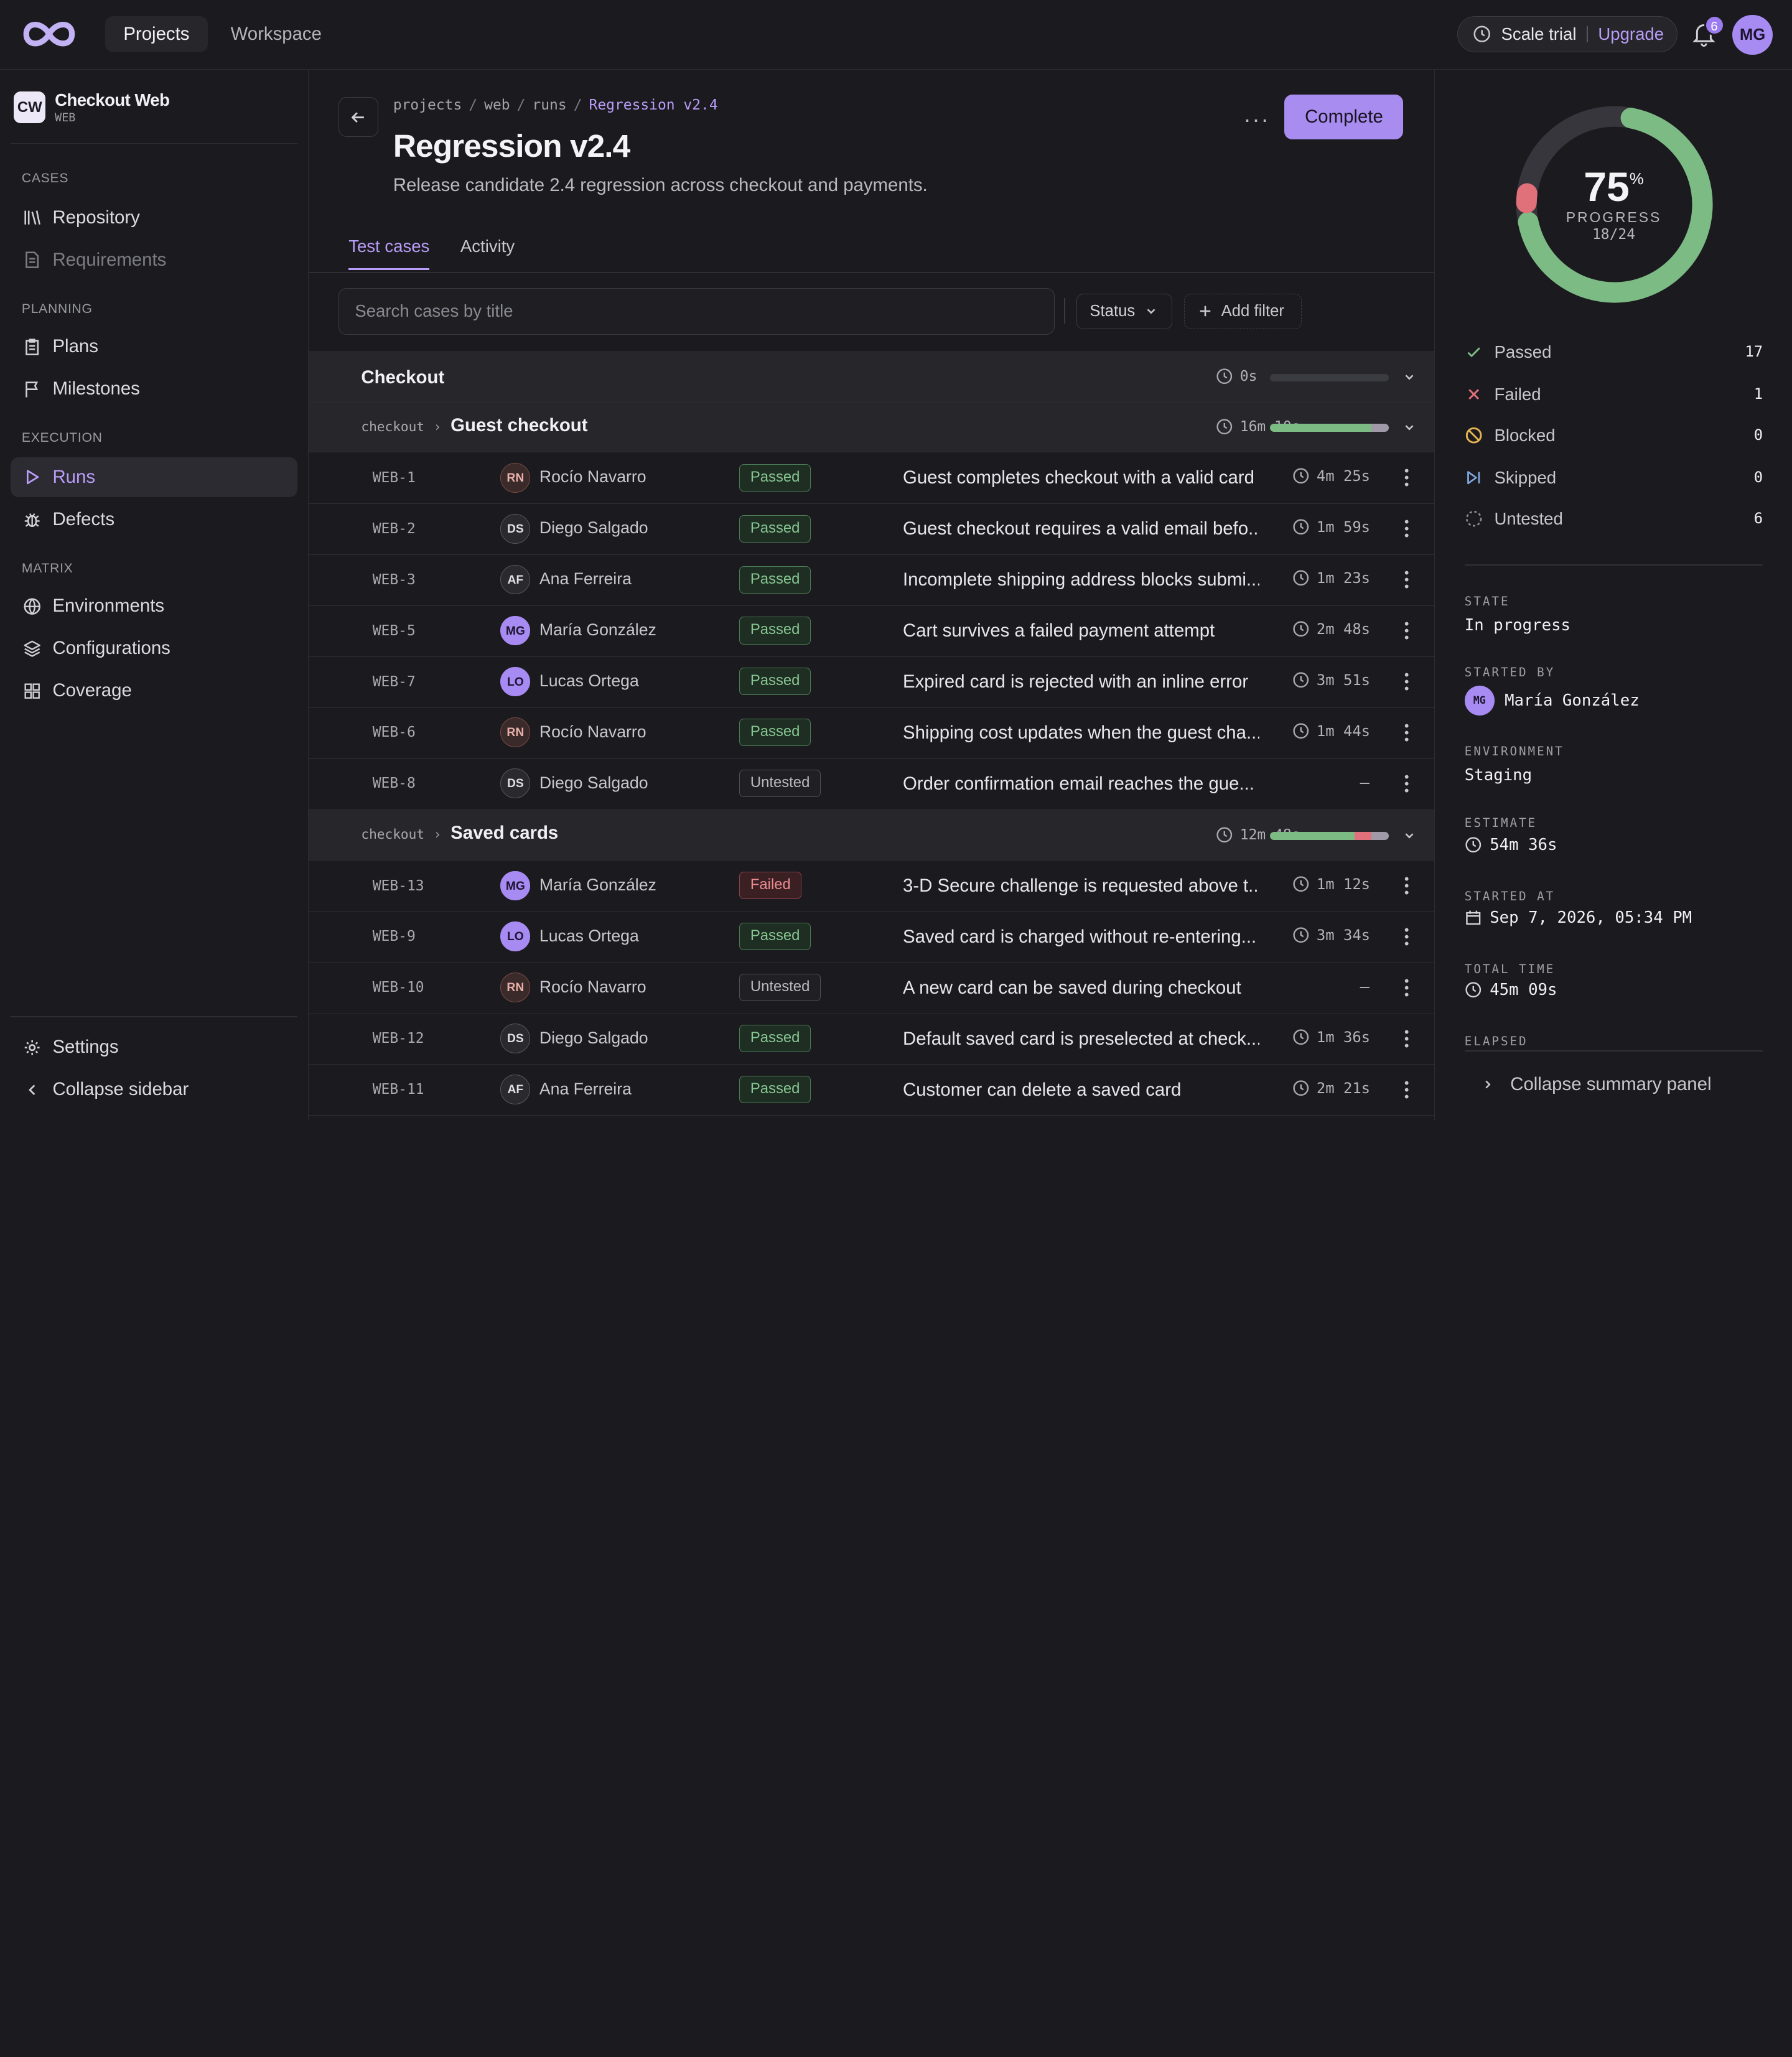 The width and height of the screenshot is (1792, 2057). I want to click on sidebar-item-coverage: Coverage, so click(154, 691).